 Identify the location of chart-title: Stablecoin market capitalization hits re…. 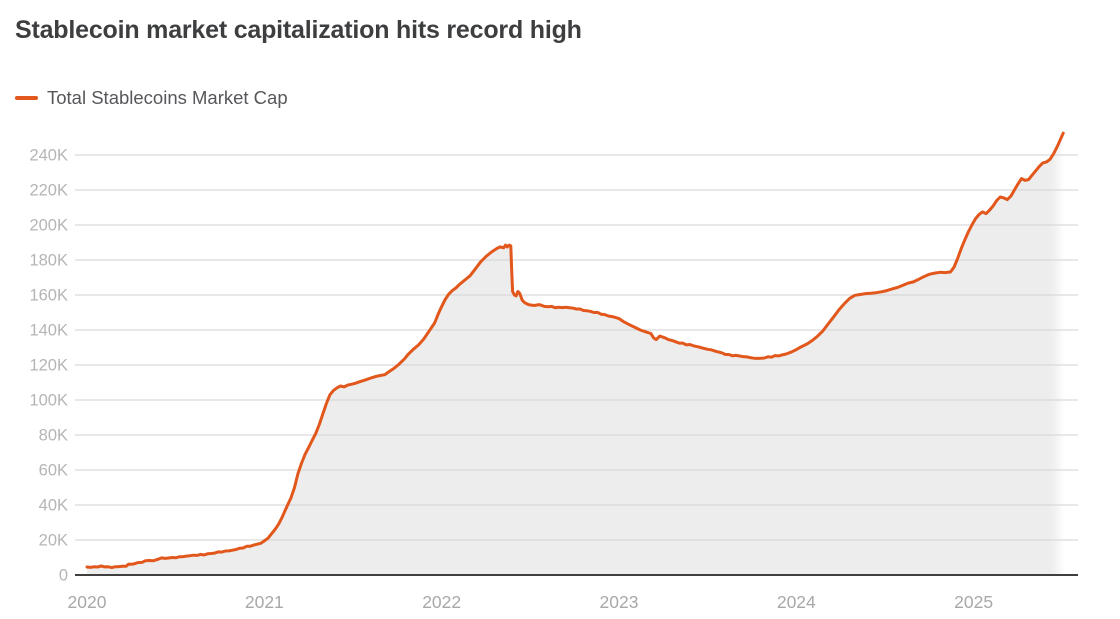
(298, 30).